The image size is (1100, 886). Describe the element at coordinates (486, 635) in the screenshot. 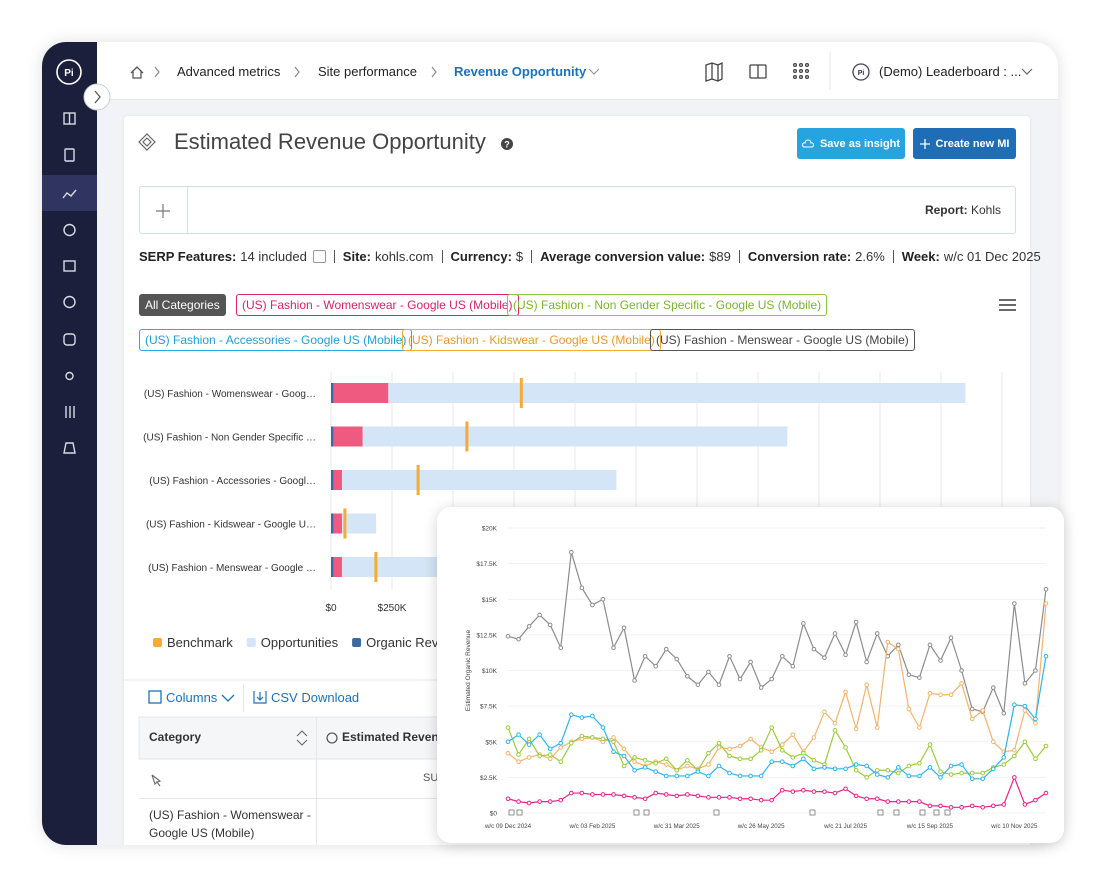

I see `y-tick-label: $12.5K` at that location.